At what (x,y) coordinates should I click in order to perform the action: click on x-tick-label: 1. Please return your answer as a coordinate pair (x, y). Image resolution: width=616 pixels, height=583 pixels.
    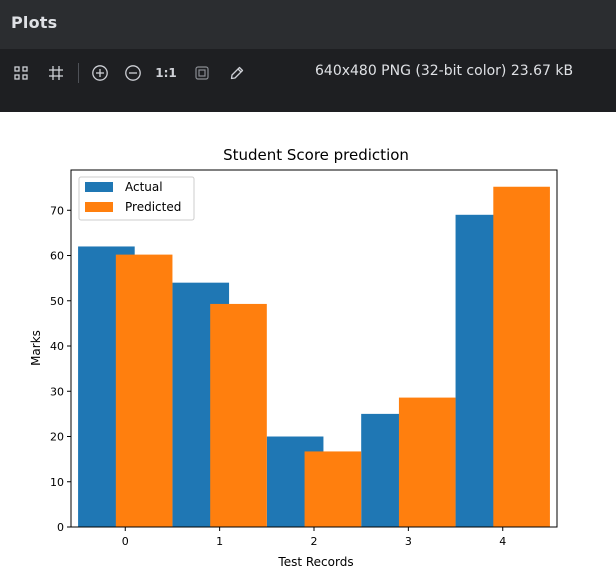
    Looking at the image, I should click on (219, 541).